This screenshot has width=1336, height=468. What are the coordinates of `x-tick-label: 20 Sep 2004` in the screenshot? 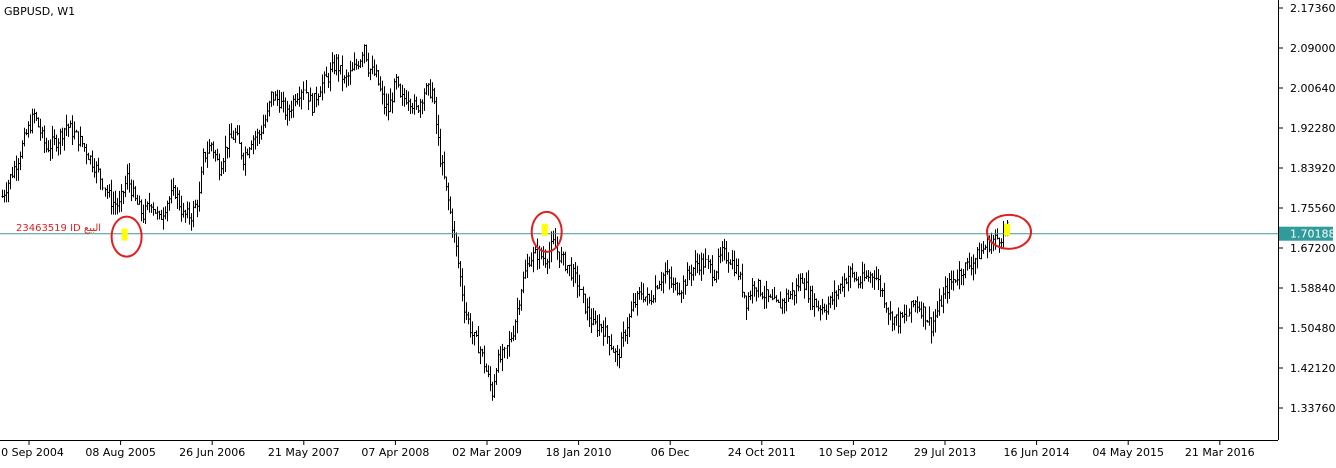 It's located at (32, 452).